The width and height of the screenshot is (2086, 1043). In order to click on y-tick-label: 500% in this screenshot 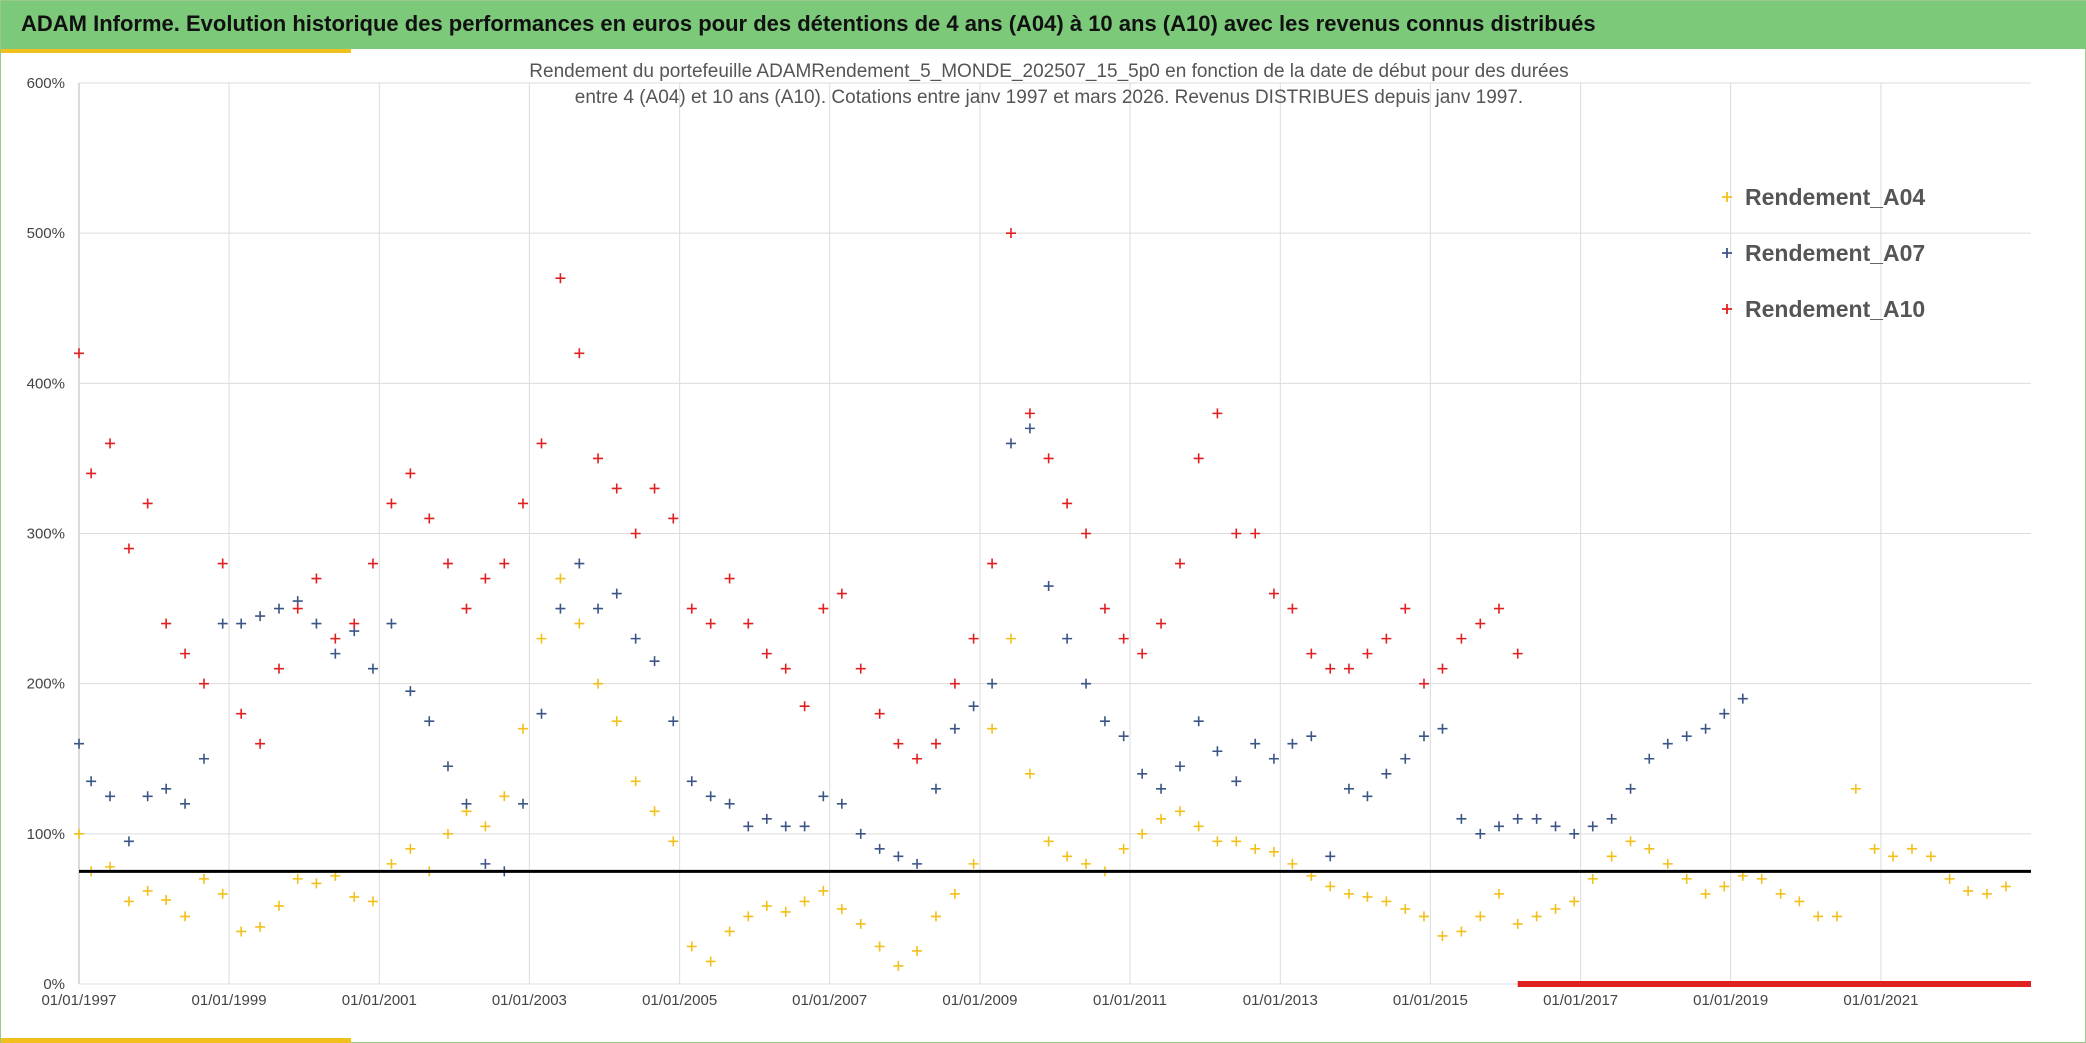, I will do `click(46, 233)`.